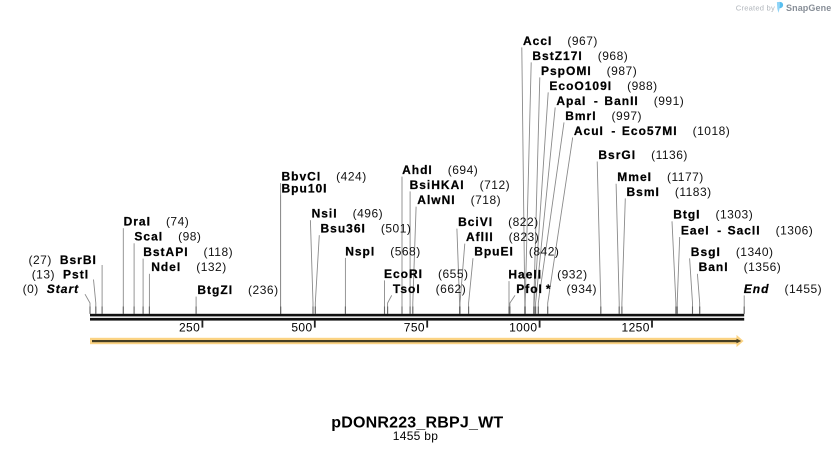  I want to click on svg-text:(27)BsrBI: (27) BsrBI, so click(63, 260).